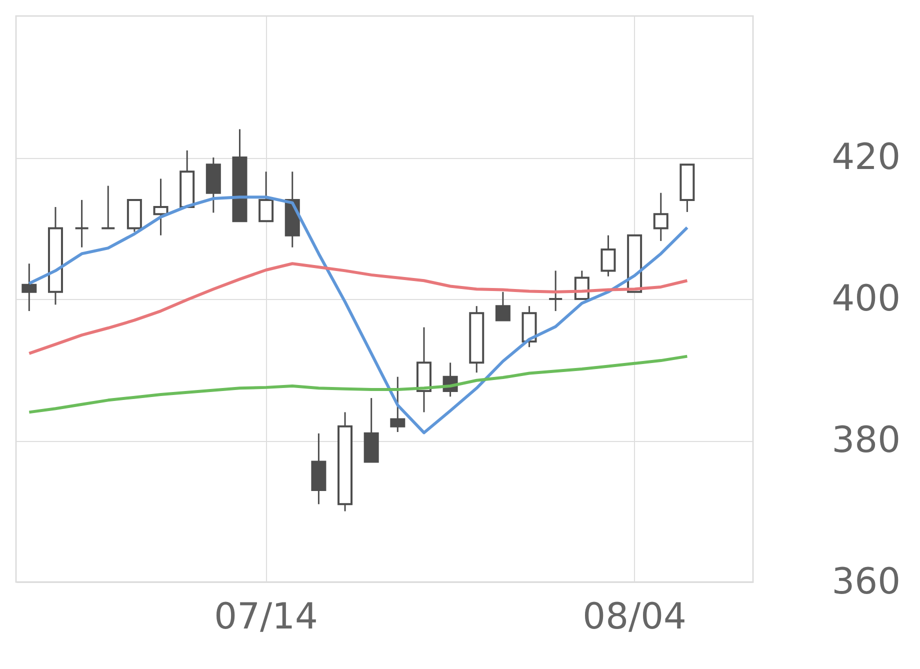  What do you see at coordinates (866, 299) in the screenshot?
I see `y-tick-label: 400` at bounding box center [866, 299].